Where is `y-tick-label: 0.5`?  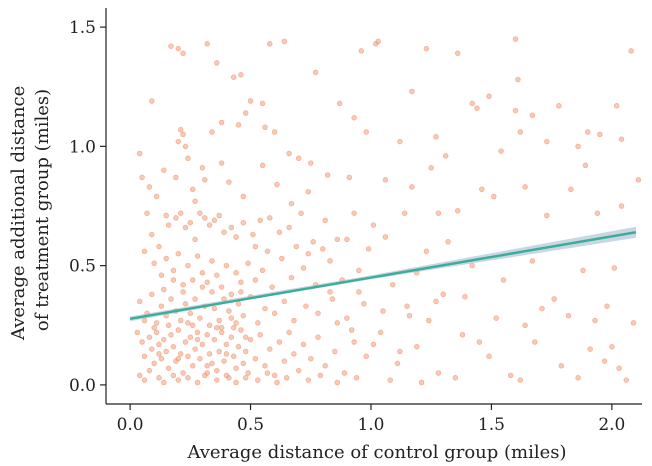 y-tick-label: 0.5 is located at coordinates (82, 267).